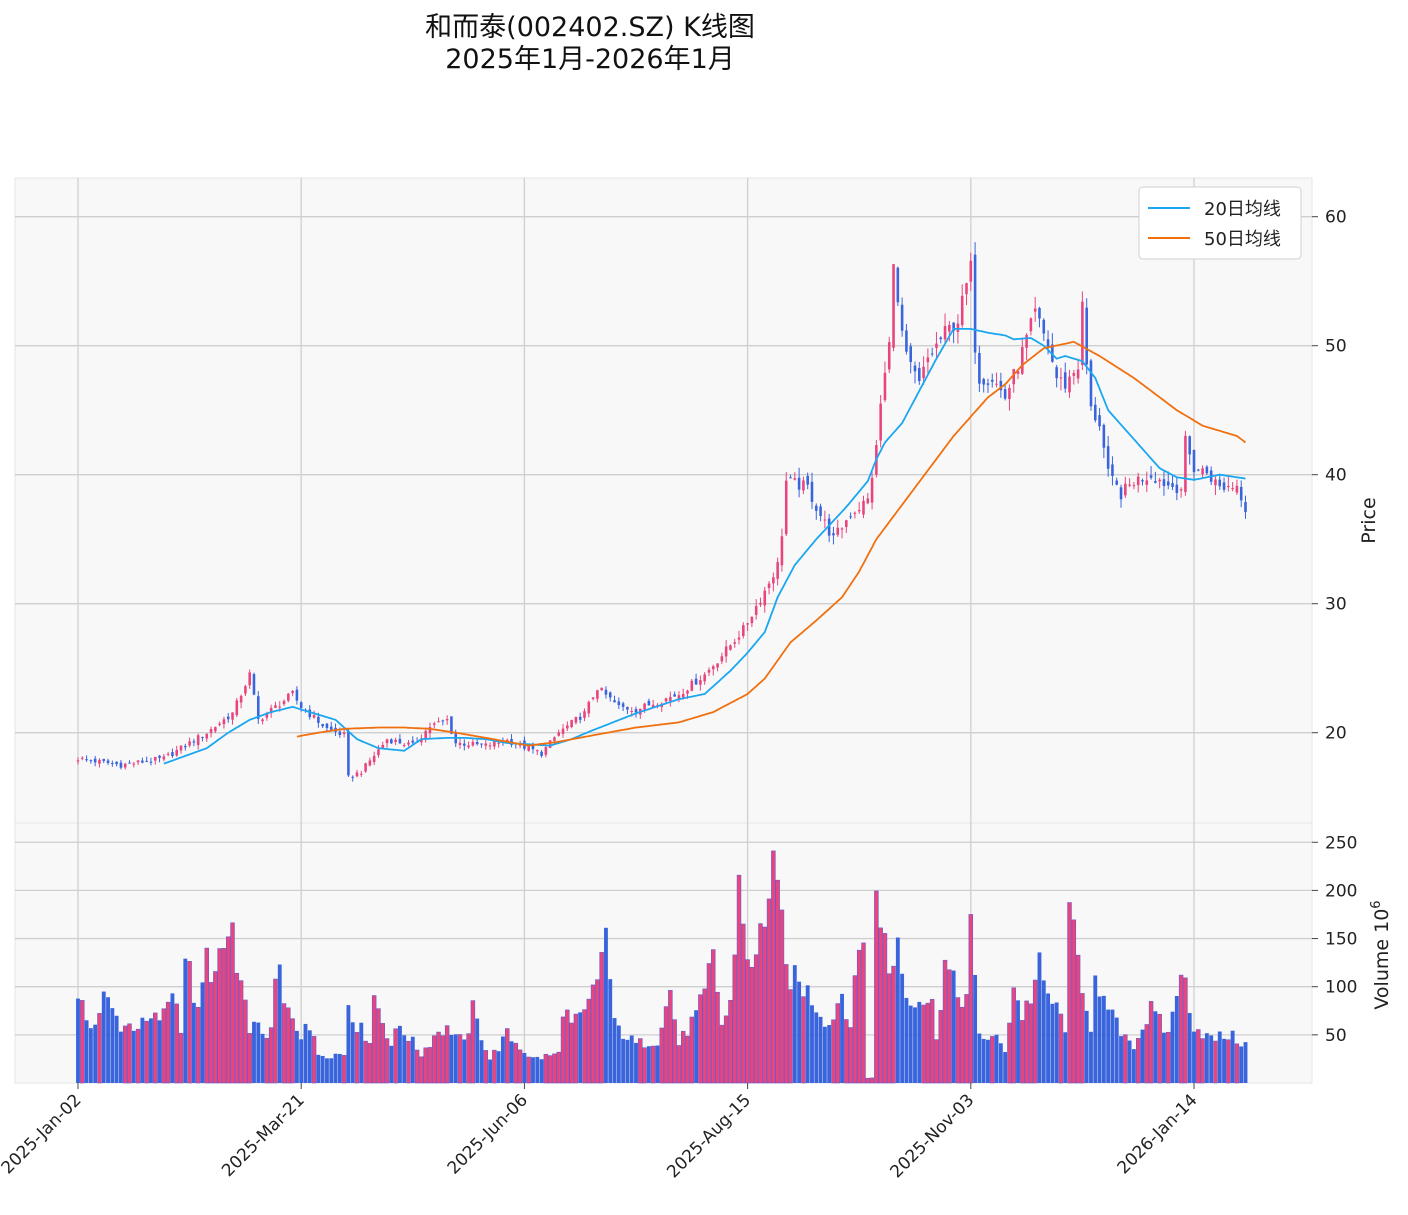  I want to click on volume-tick-label: 250, so click(1341, 843).